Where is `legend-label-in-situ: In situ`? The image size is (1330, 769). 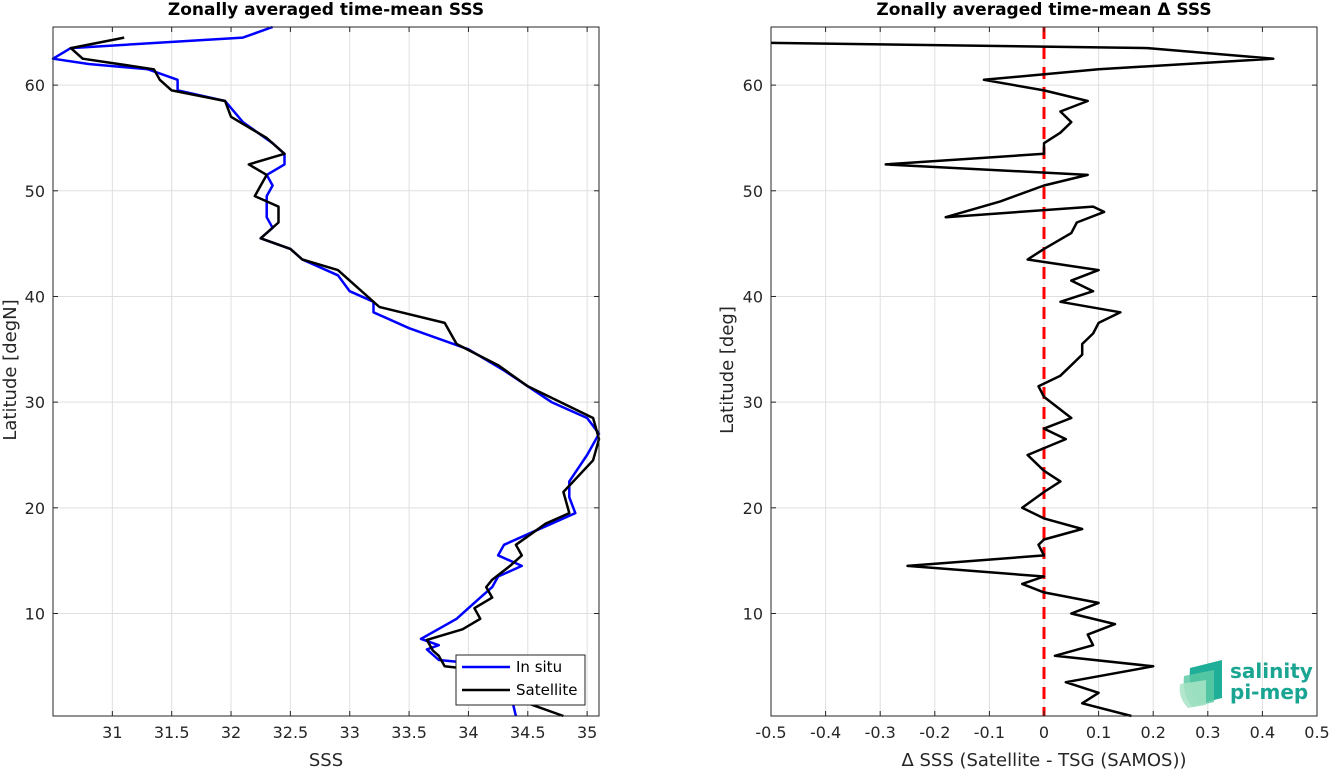 legend-label-in-situ: In situ is located at coordinates (539, 667).